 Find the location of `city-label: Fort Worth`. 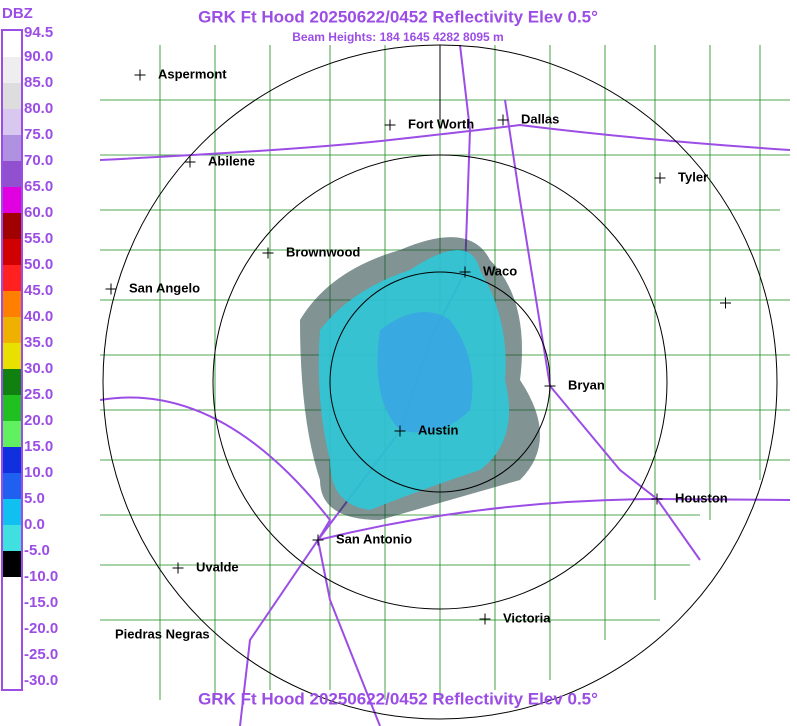

city-label: Fort Worth is located at coordinates (441, 123).